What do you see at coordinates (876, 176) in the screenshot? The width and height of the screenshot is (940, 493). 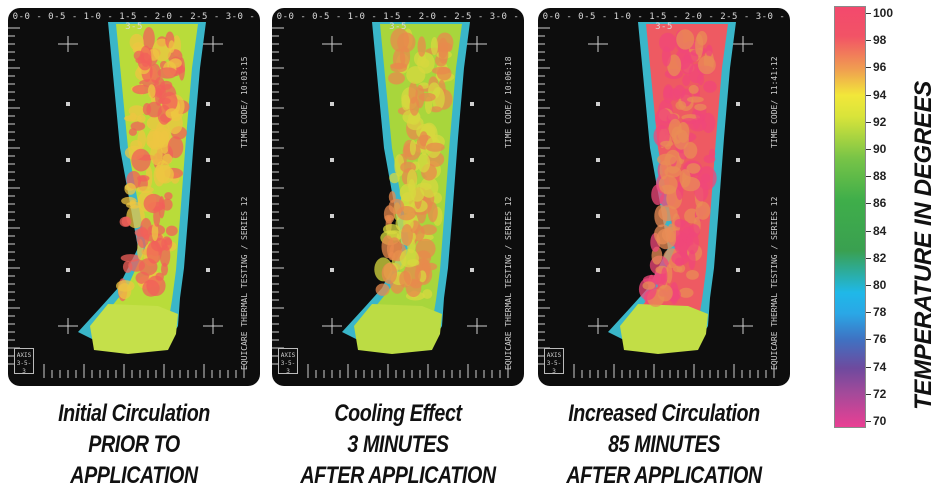 I see `temperature-tick-label: 88` at bounding box center [876, 176].